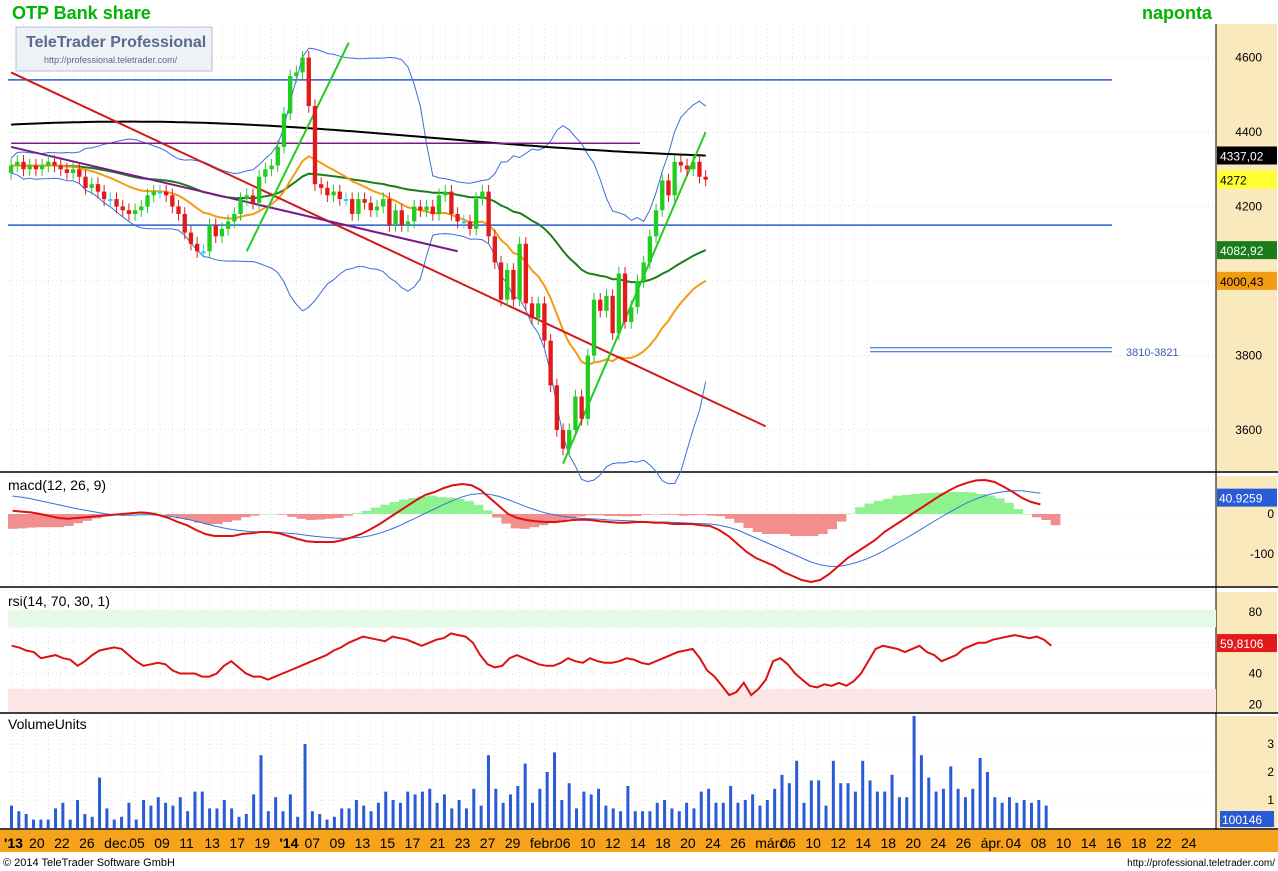  I want to click on date-tick-label: 18, so click(1139, 843).